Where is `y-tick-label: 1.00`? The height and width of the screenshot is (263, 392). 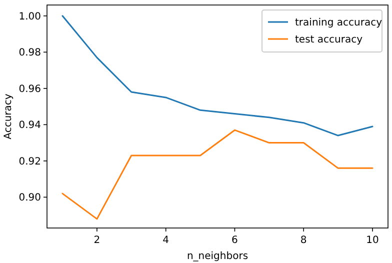 y-tick-label: 1.00 is located at coordinates (29, 16).